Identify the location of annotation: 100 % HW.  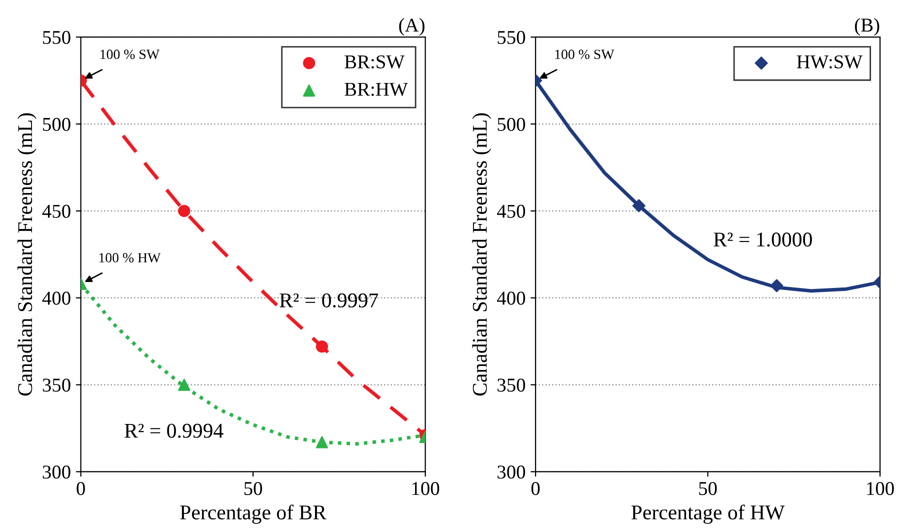
(130, 258).